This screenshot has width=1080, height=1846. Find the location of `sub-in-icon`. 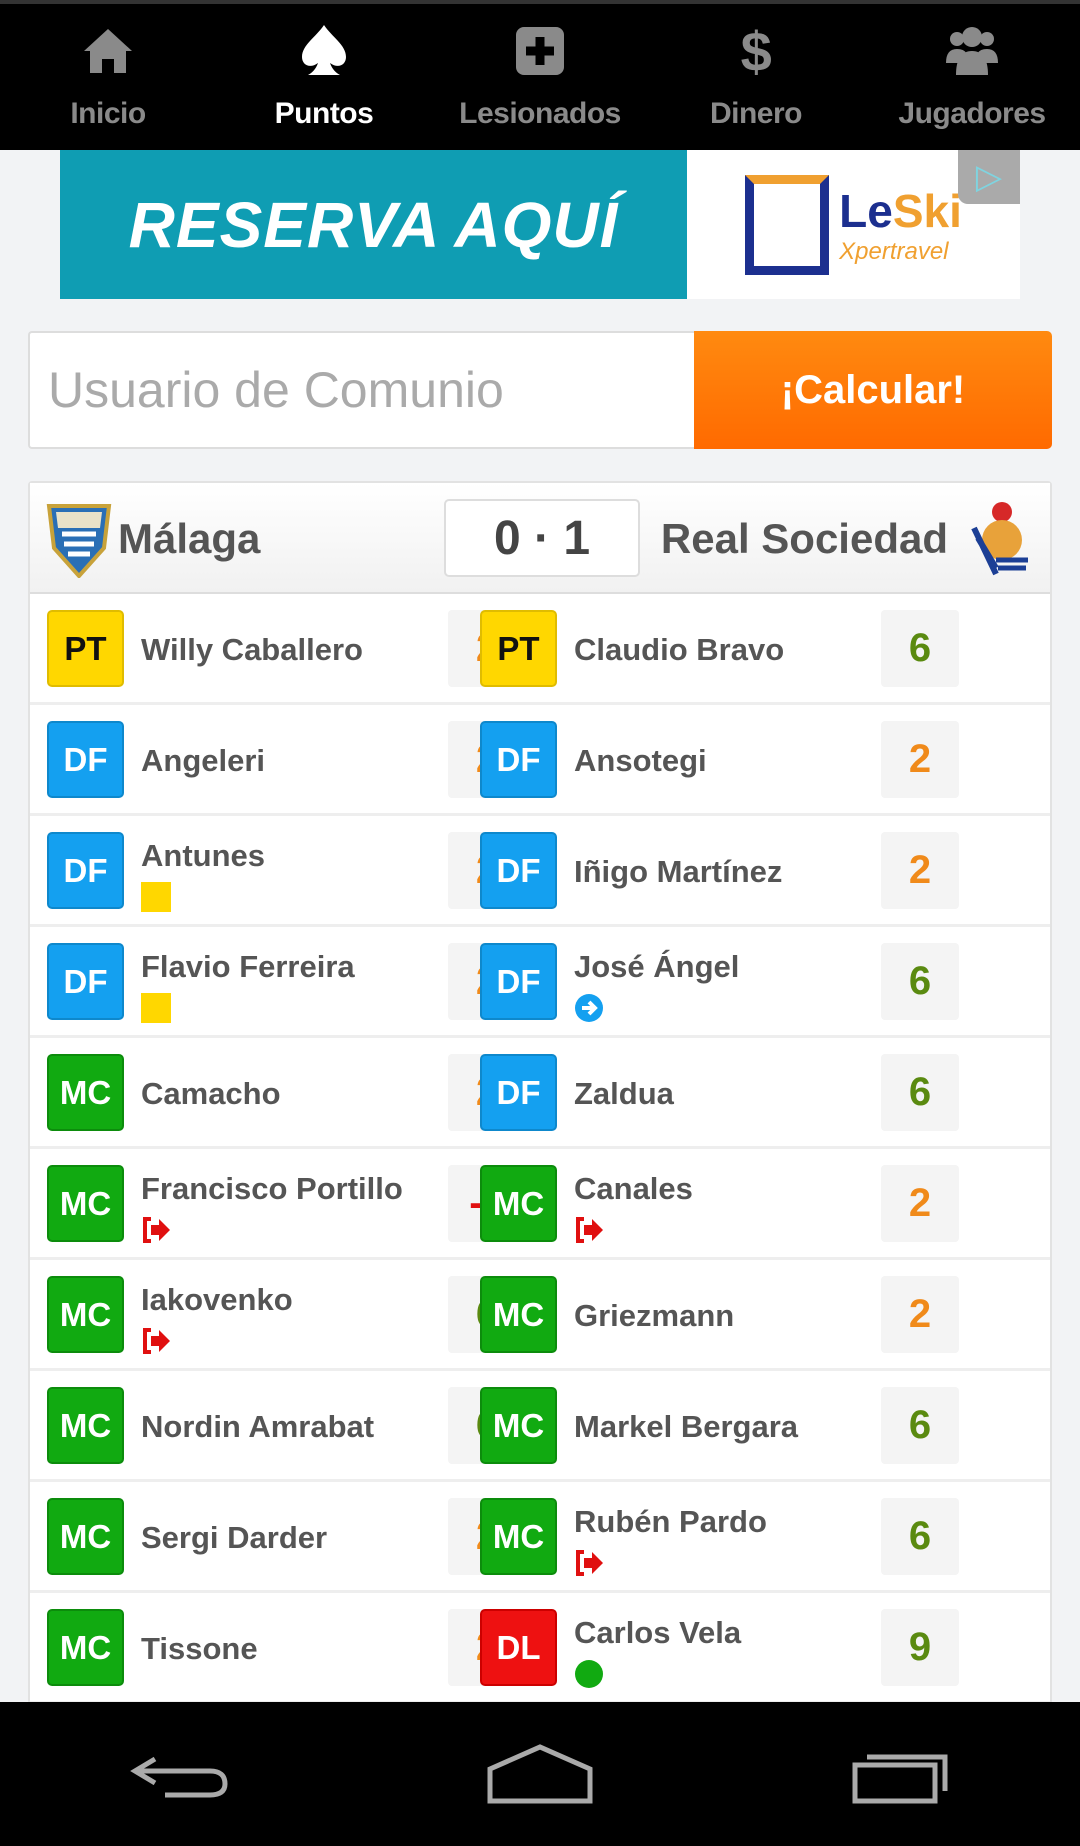

sub-in-icon is located at coordinates (589, 1008).